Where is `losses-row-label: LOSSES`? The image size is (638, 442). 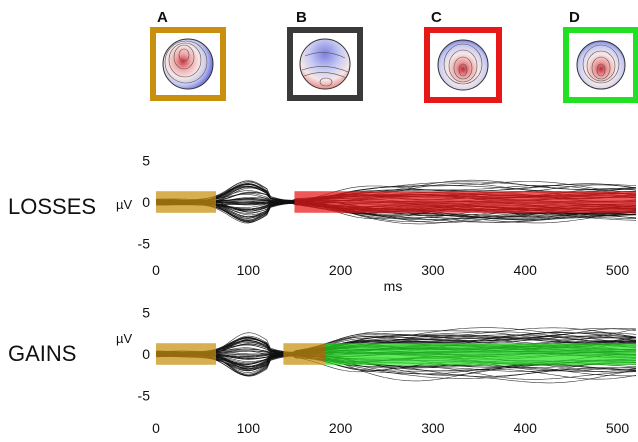
losses-row-label: LOSSES is located at coordinates (52, 206).